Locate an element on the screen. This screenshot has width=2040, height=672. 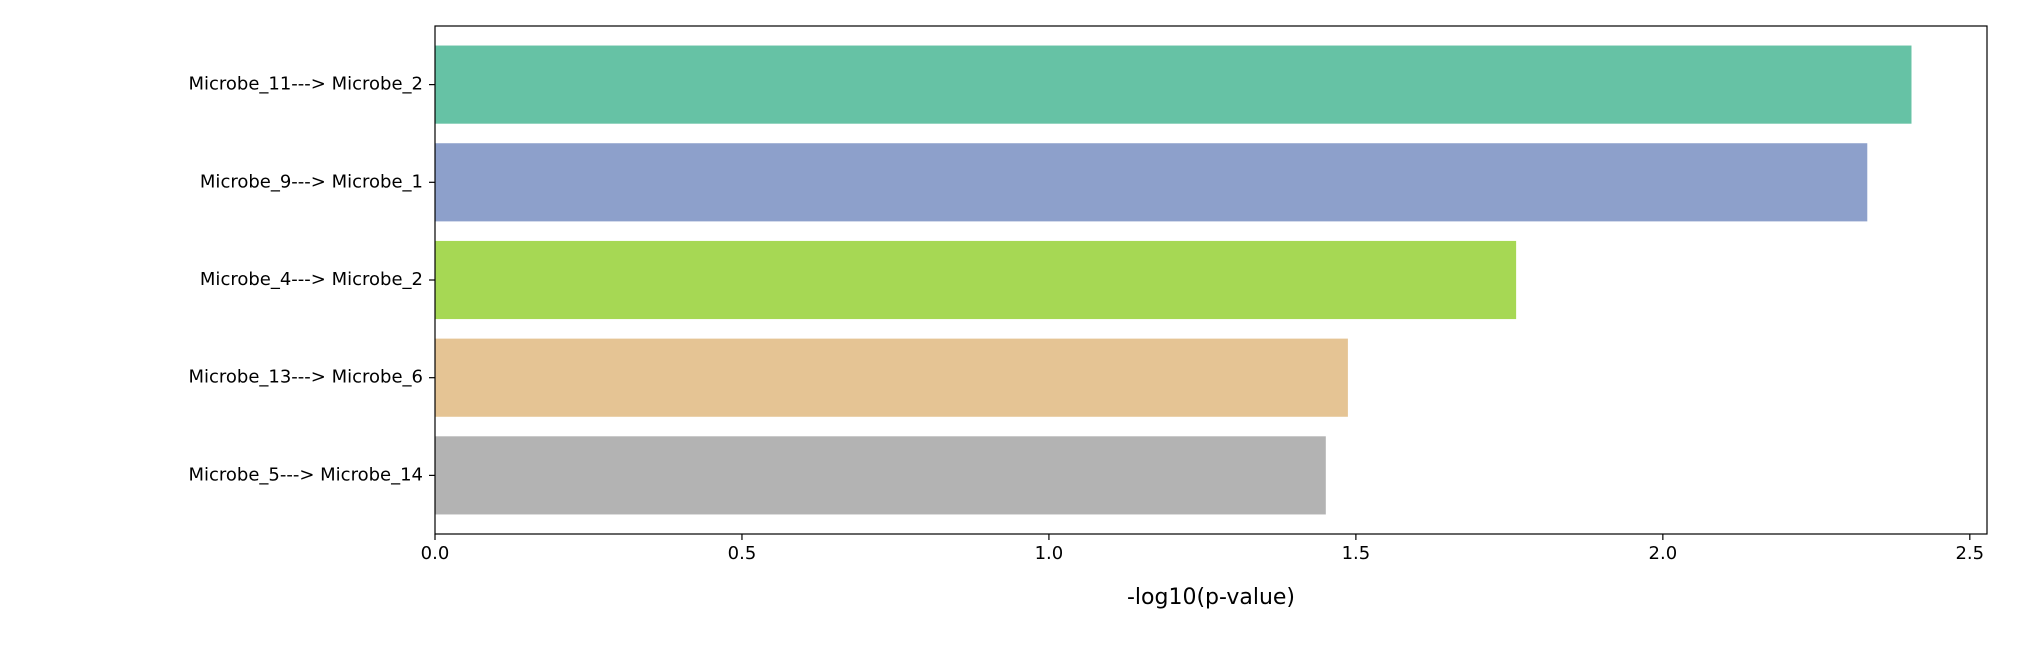
x-tick-label: 2.5 is located at coordinates (1969, 553).